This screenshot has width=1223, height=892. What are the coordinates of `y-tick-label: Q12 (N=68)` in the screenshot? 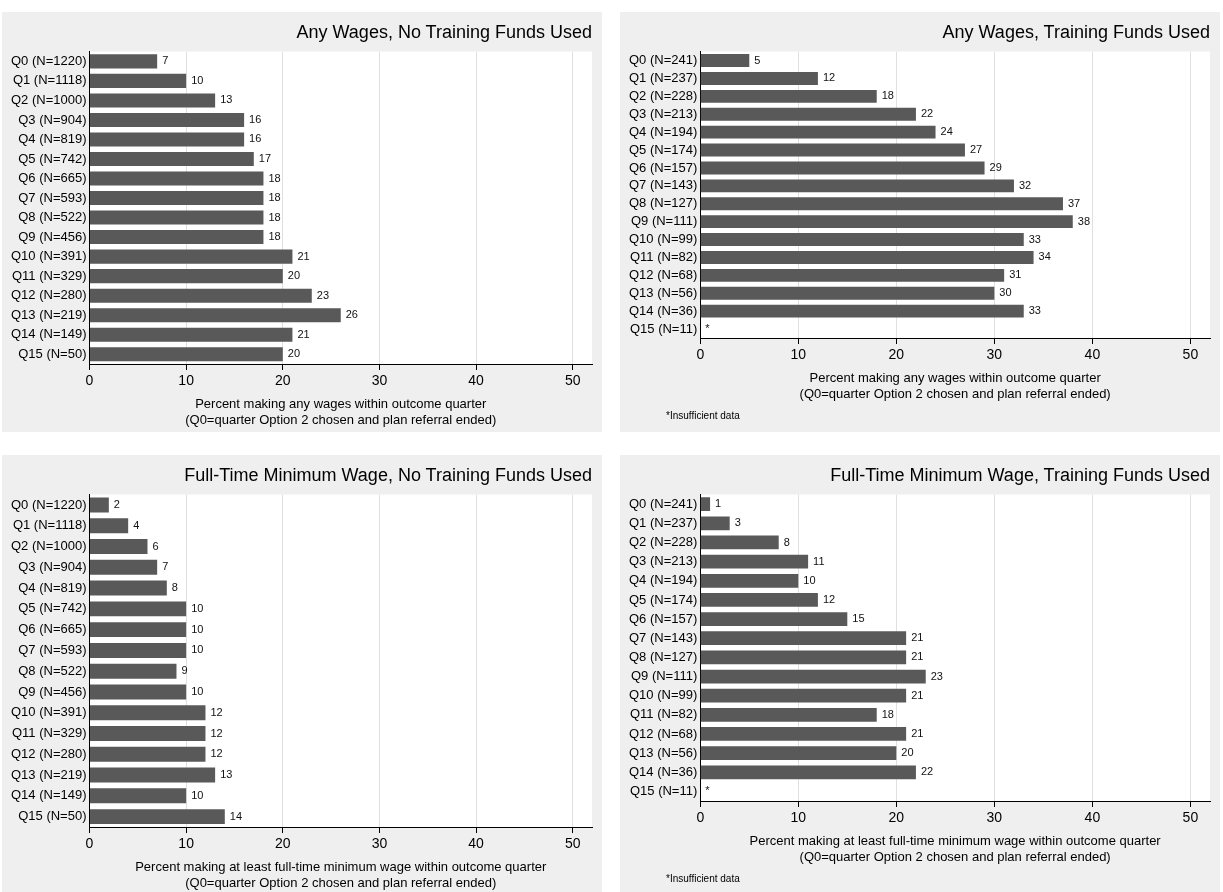 It's located at (663, 274).